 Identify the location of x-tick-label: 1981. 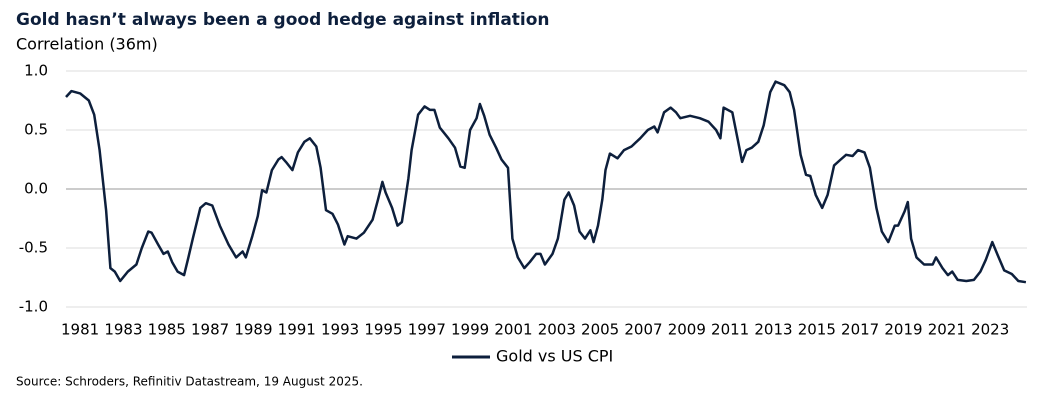
(80, 330).